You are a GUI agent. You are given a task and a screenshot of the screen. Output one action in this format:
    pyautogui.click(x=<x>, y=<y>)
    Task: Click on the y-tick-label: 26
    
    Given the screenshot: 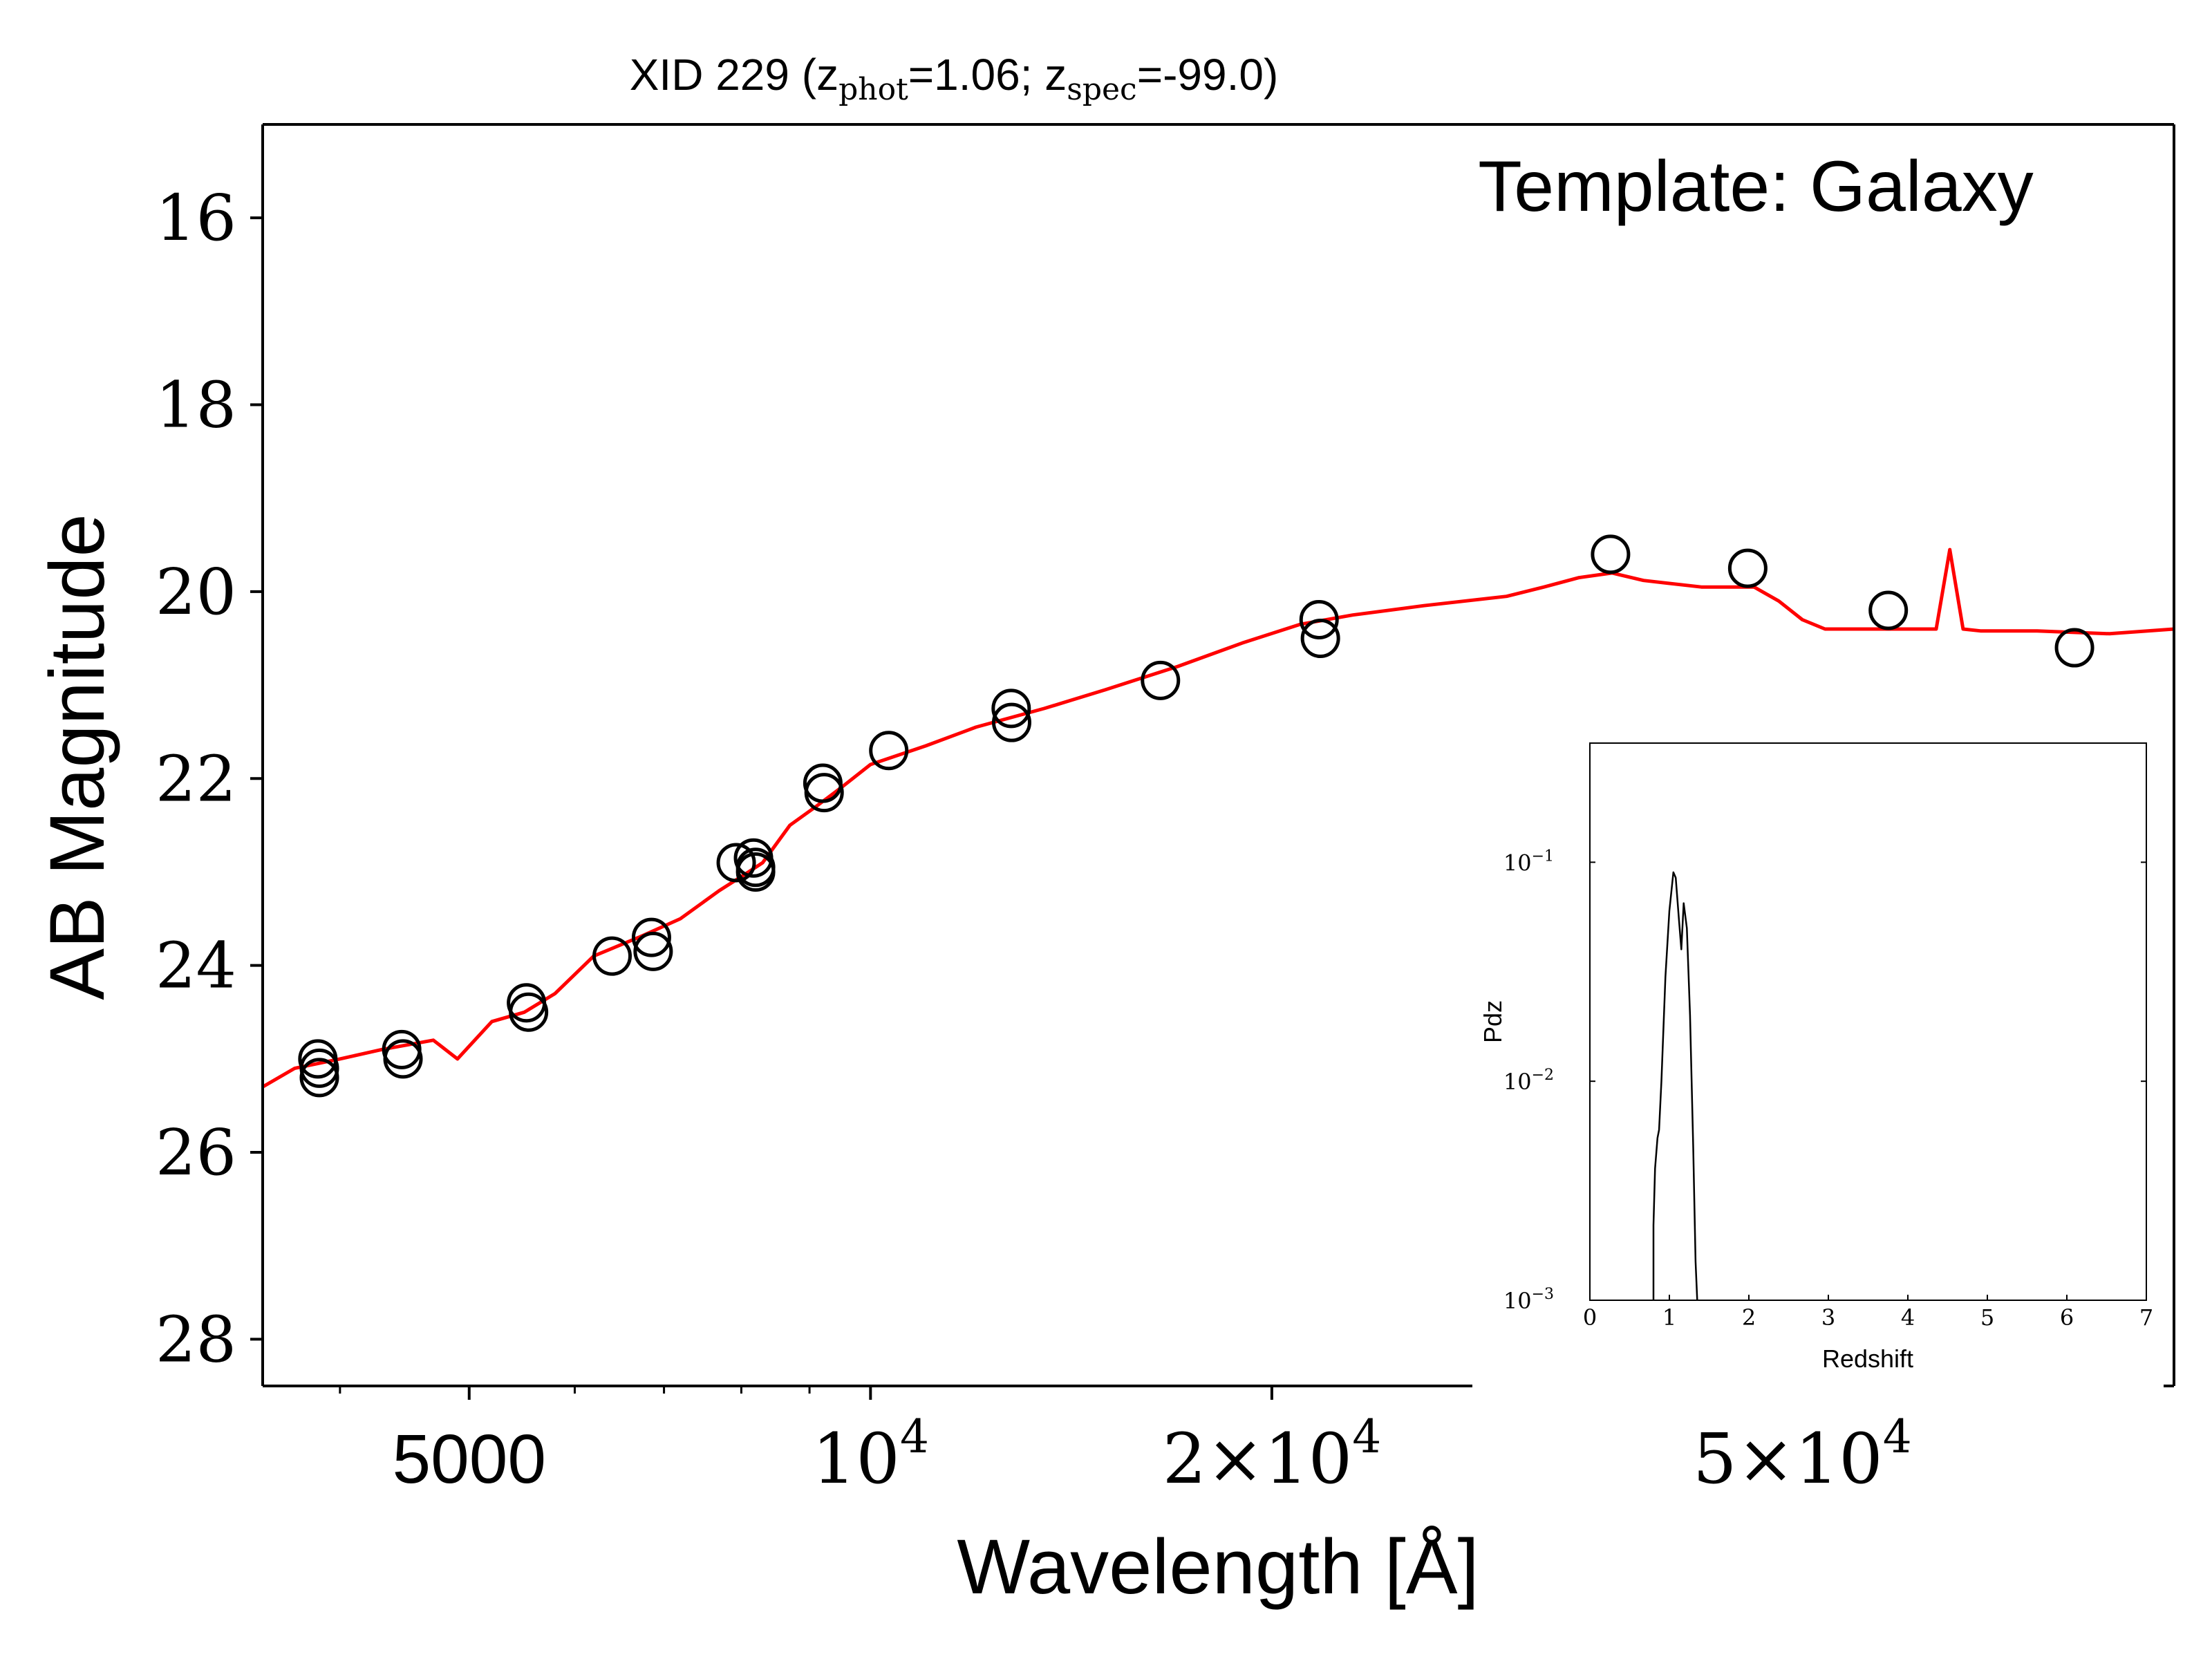 What is the action you would take?
    pyautogui.click(x=196, y=1153)
    